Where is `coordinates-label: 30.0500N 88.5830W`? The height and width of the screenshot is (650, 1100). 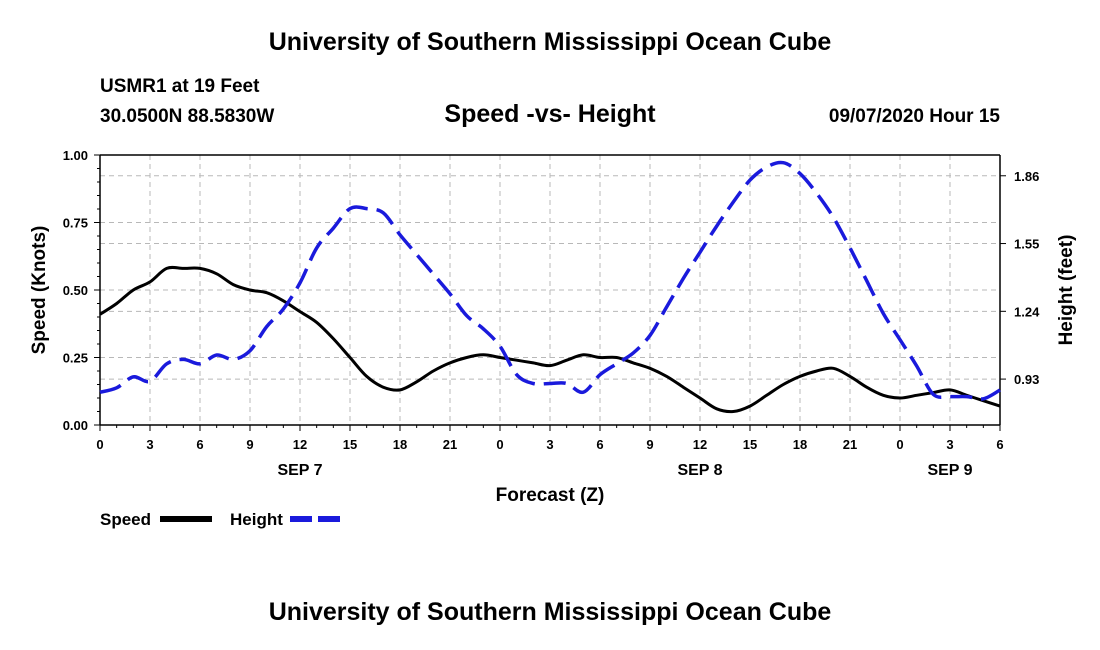 coordinates-label: 30.0500N 88.5830W is located at coordinates (187, 116).